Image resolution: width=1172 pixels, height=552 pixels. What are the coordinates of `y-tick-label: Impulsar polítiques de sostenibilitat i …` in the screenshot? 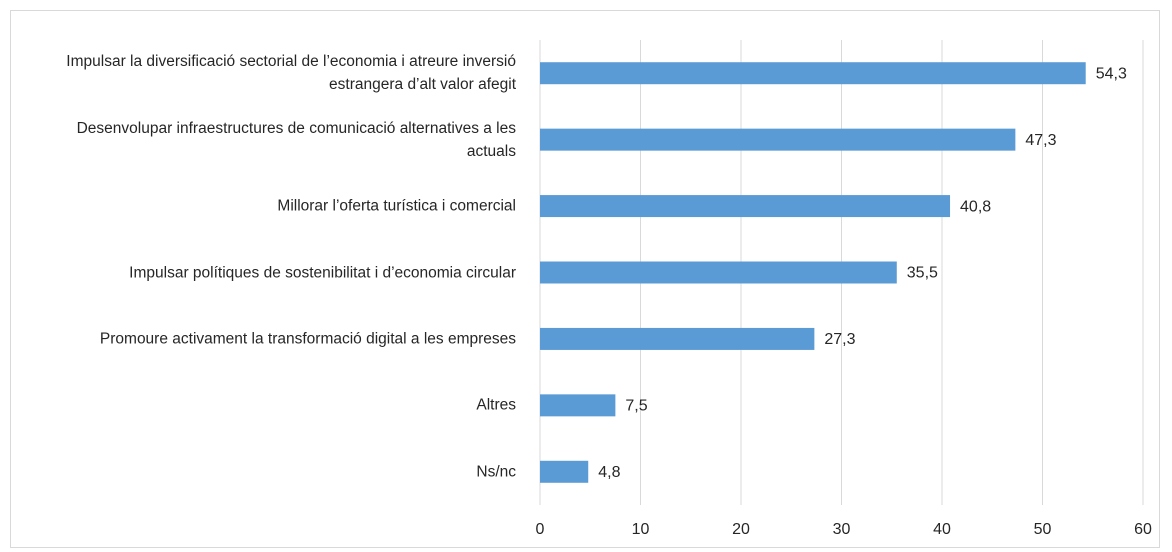 It's located at (322, 272).